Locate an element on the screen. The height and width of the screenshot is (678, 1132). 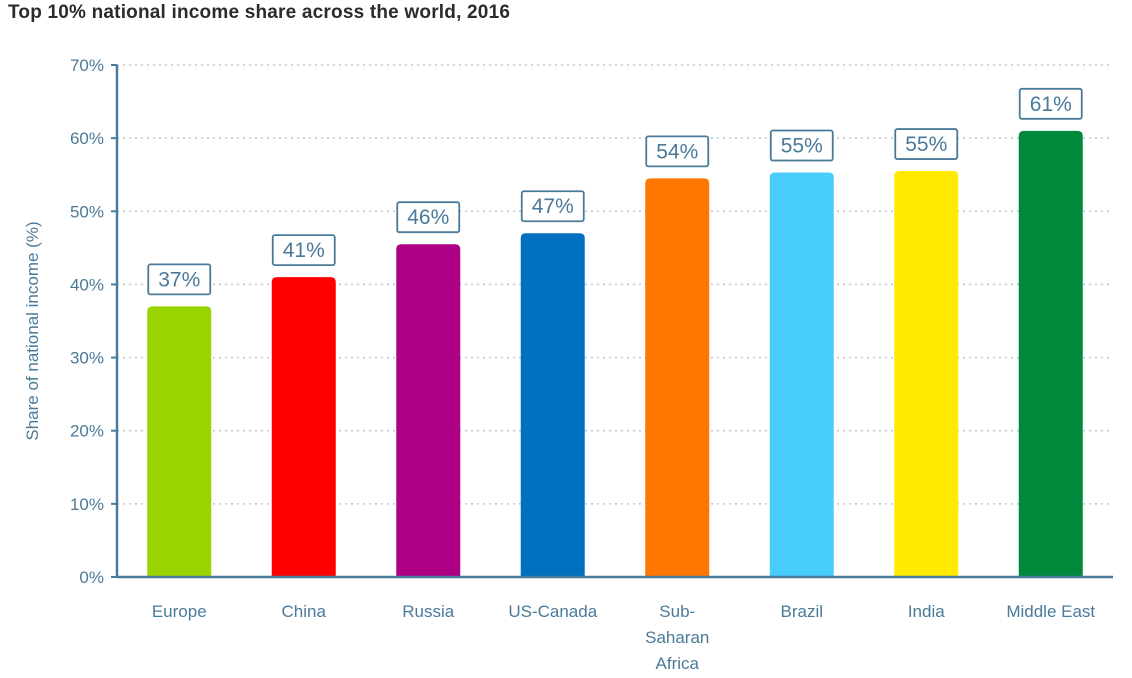
data-label: 47% is located at coordinates (553, 206).